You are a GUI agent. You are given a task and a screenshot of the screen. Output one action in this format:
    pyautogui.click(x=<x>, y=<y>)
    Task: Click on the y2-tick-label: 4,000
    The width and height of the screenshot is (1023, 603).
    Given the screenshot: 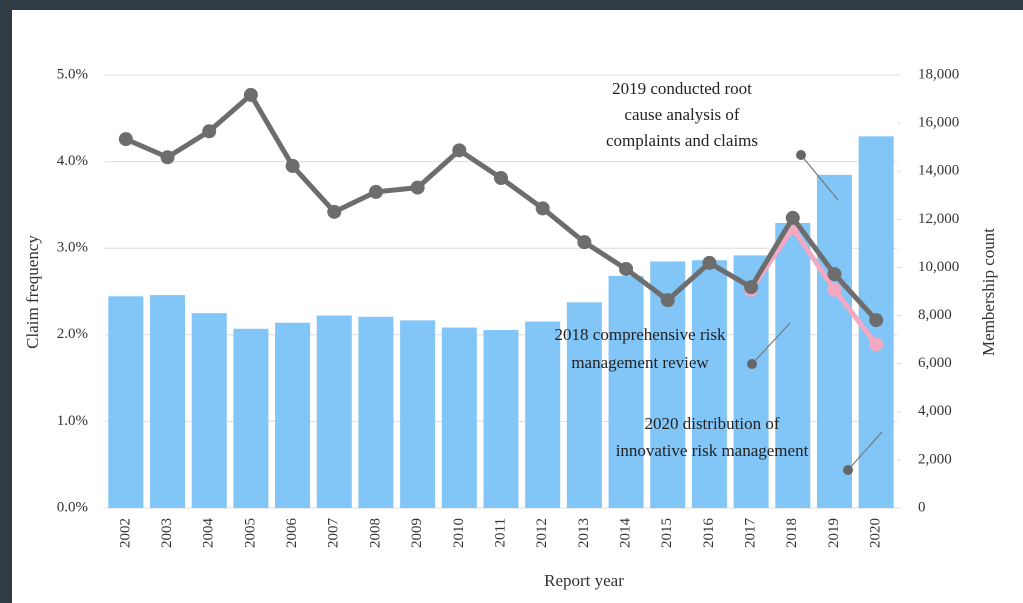 What is the action you would take?
    pyautogui.click(x=935, y=411)
    